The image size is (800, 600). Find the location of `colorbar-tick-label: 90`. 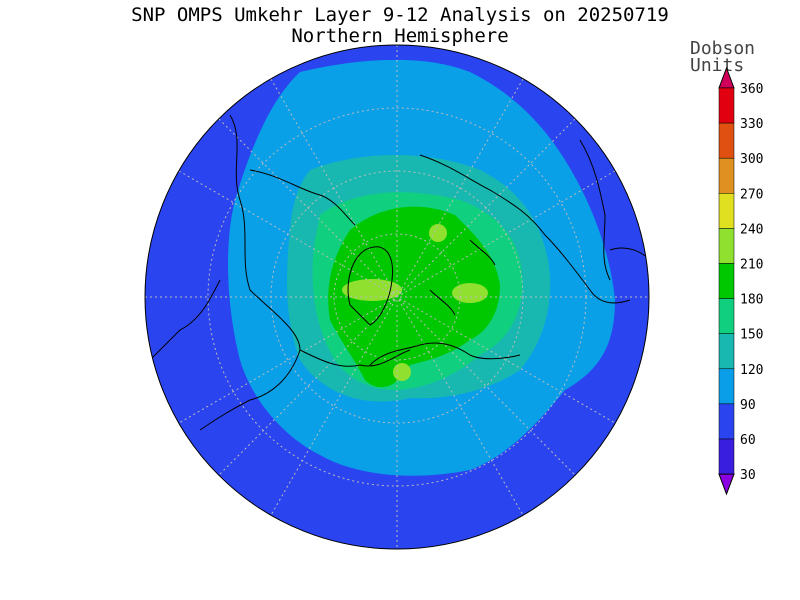

colorbar-tick-label: 90 is located at coordinates (748, 405).